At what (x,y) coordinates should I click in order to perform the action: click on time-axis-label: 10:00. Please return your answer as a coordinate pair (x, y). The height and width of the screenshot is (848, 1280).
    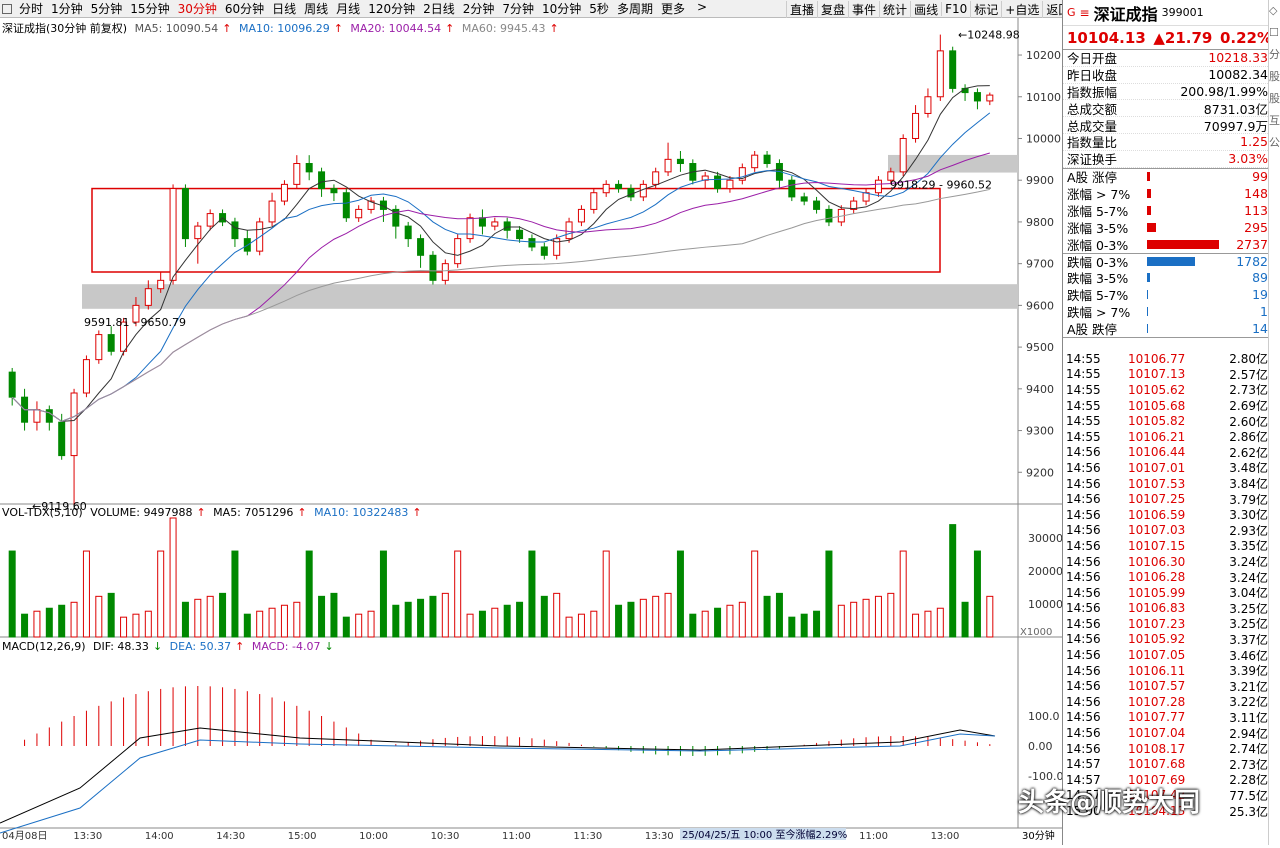
    Looking at the image, I should click on (373, 836).